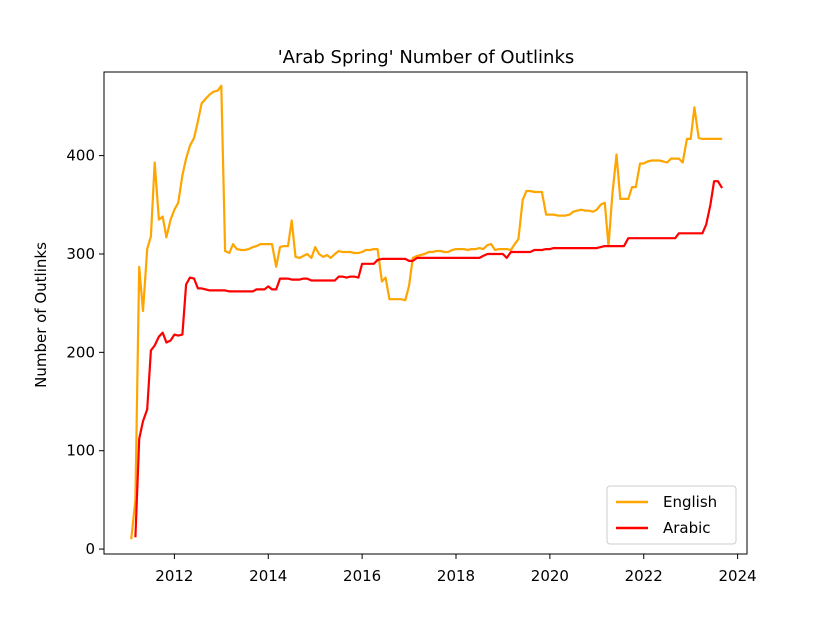 The image size is (830, 623). What do you see at coordinates (80, 254) in the screenshot?
I see `y-tick-label: 300` at bounding box center [80, 254].